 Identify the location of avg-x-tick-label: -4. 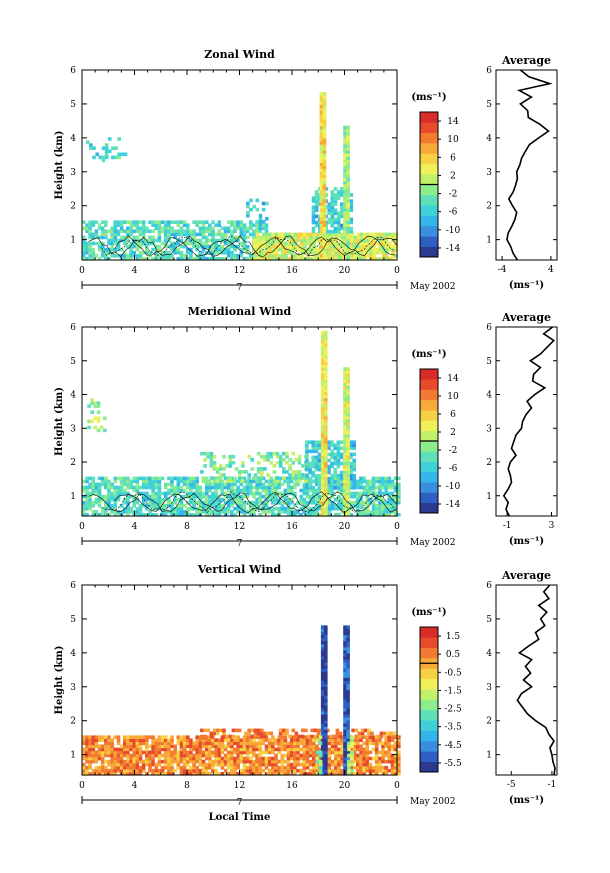
(502, 270).